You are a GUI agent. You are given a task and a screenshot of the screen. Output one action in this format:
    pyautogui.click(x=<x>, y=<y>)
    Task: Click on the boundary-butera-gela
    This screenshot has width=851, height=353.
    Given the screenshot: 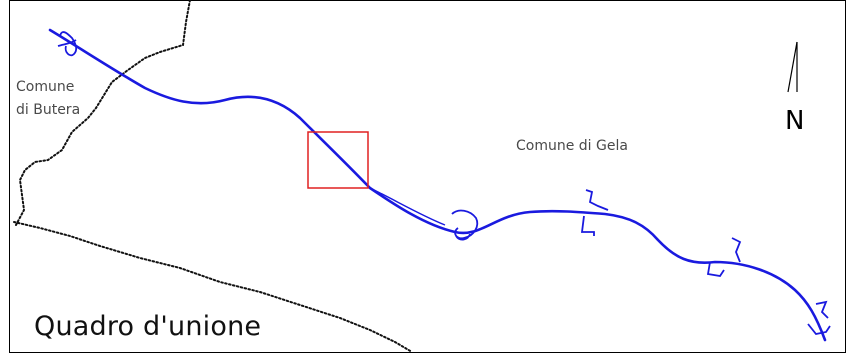 What is the action you would take?
    pyautogui.click(x=103, y=113)
    